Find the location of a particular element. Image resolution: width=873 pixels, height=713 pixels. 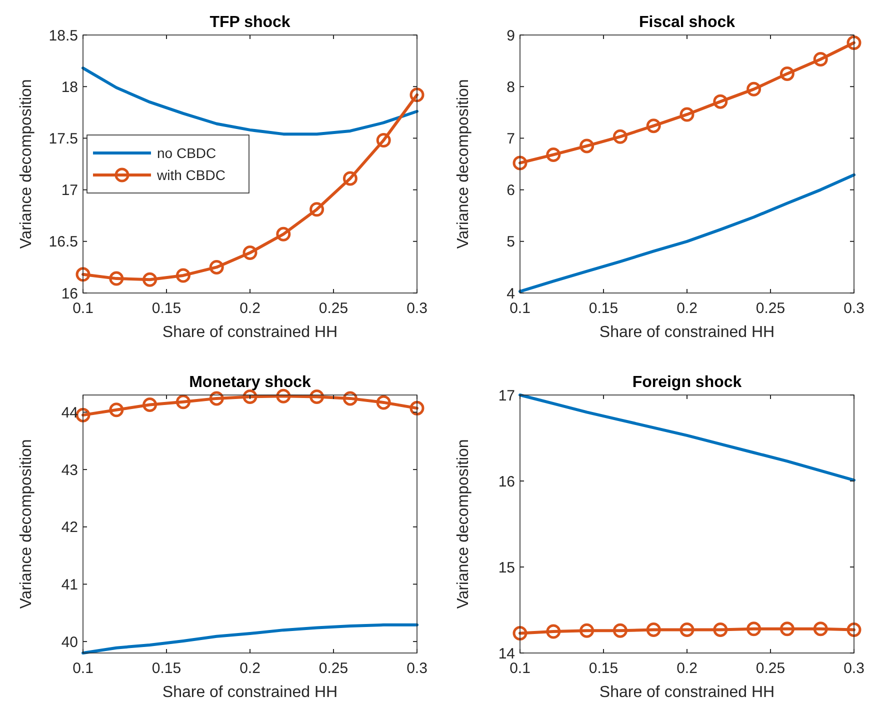

y-tick-label: 18.5 is located at coordinates (63, 35).